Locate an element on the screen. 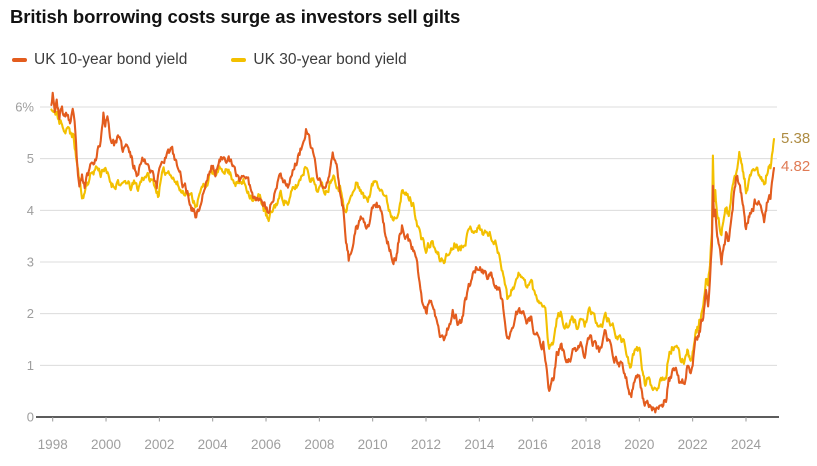  x-axis-label-2014: 2014 is located at coordinates (479, 444).